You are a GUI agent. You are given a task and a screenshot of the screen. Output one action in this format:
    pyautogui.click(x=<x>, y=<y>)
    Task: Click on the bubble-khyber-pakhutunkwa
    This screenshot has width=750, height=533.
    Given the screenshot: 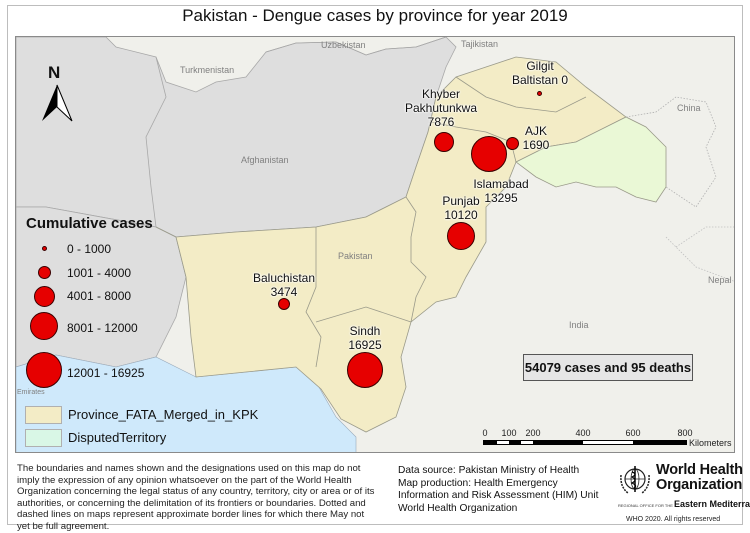 What is the action you would take?
    pyautogui.click(x=444, y=142)
    